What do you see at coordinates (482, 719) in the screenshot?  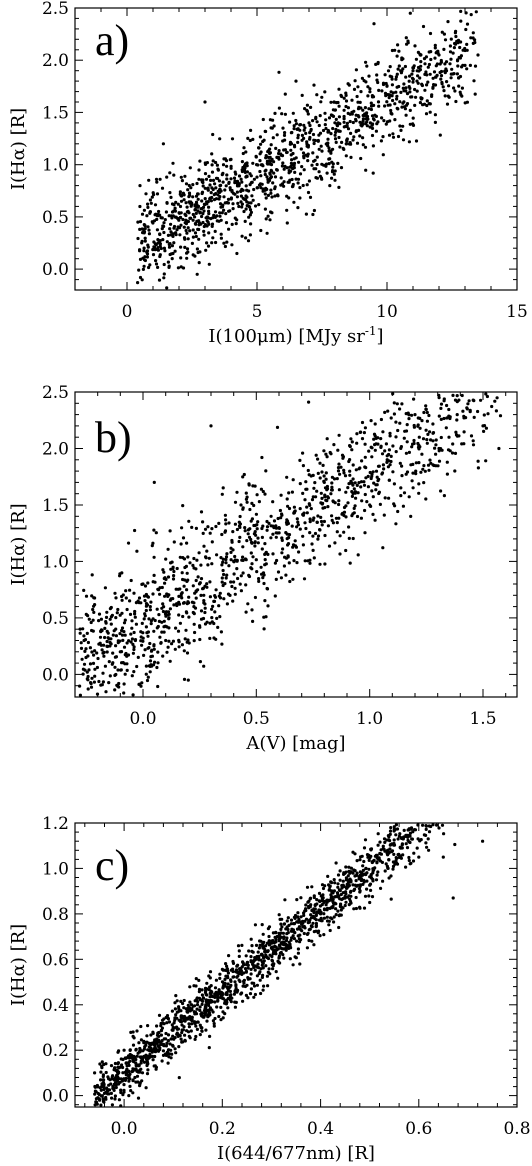 I see `x-tick-label: 1.5` at bounding box center [482, 719].